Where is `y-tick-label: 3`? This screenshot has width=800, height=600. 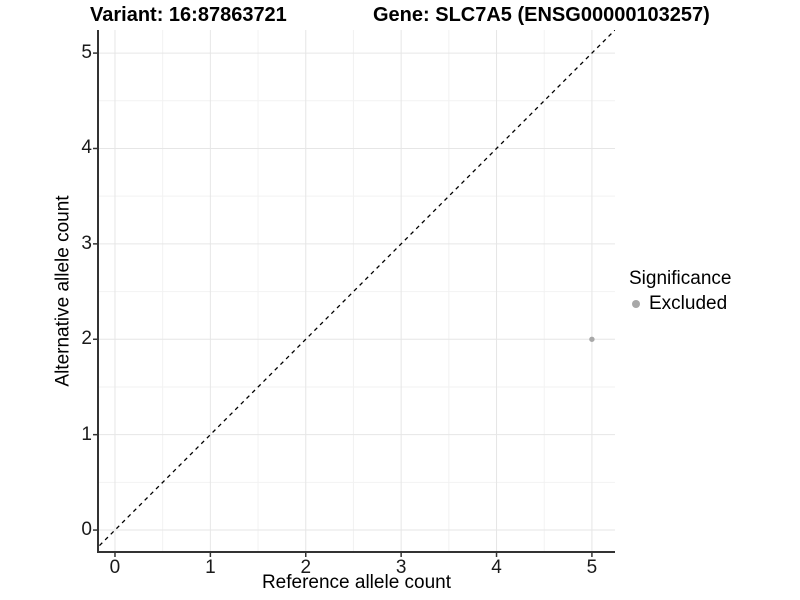 y-tick-label: 3 is located at coordinates (86, 243).